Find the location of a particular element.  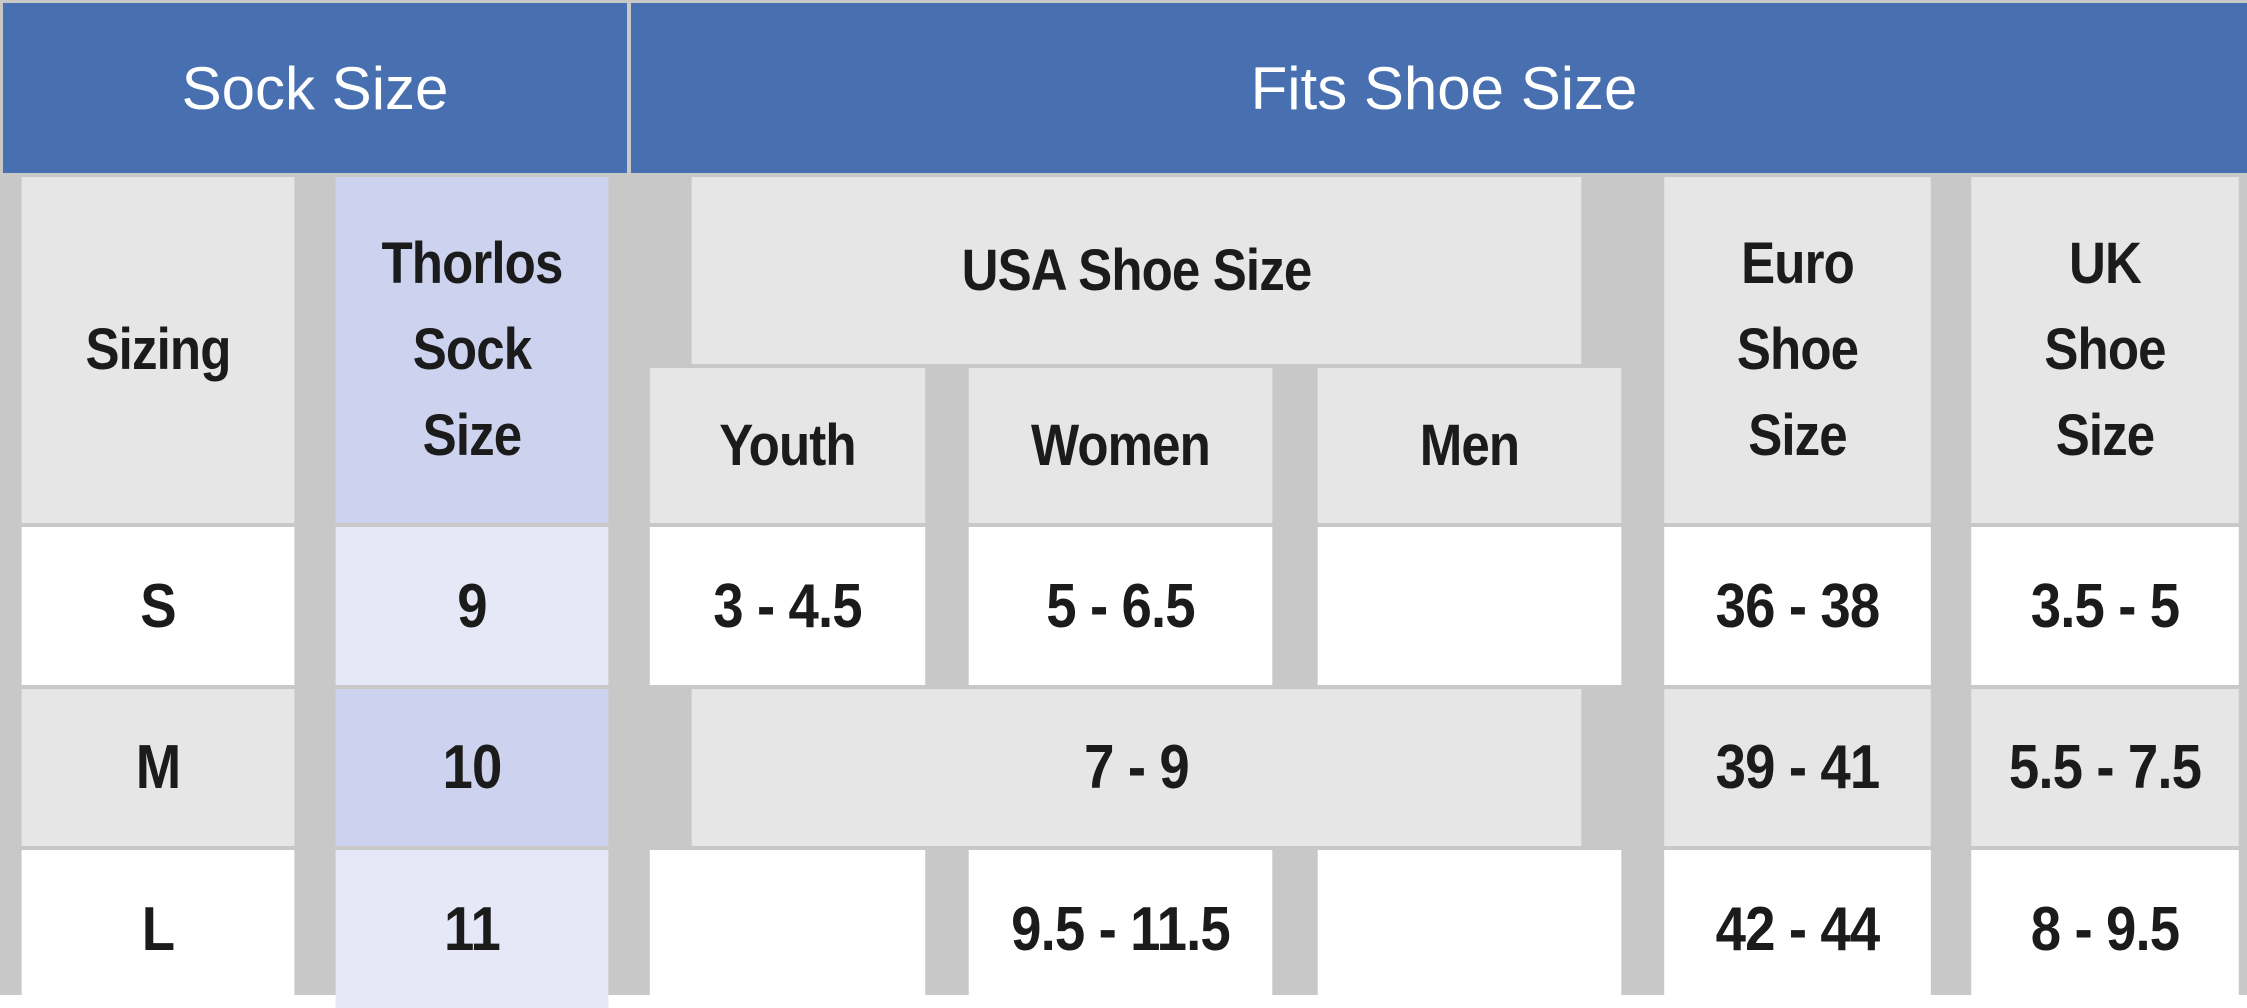

row-s-youth-value: 3 - 4.5 is located at coordinates (787, 606).